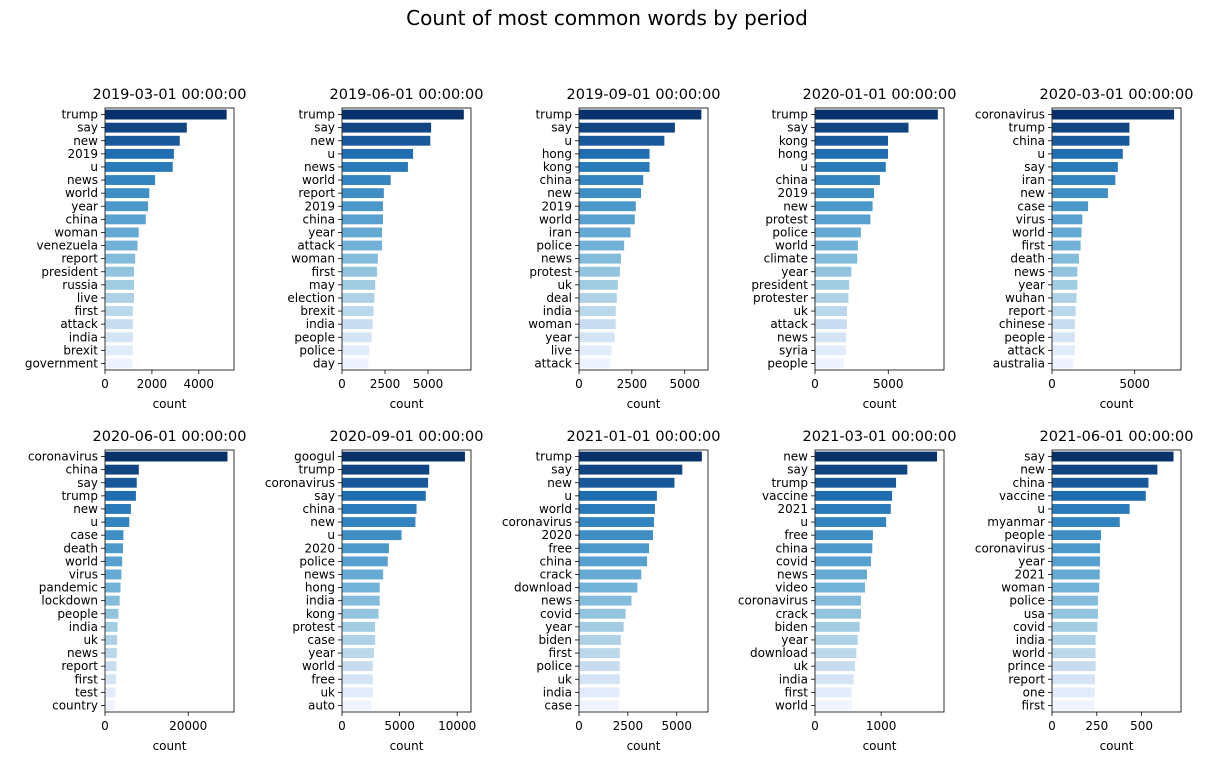 Image resolution: width=1214 pixels, height=765 pixels. I want to click on category-label: 2019, so click(319, 206).